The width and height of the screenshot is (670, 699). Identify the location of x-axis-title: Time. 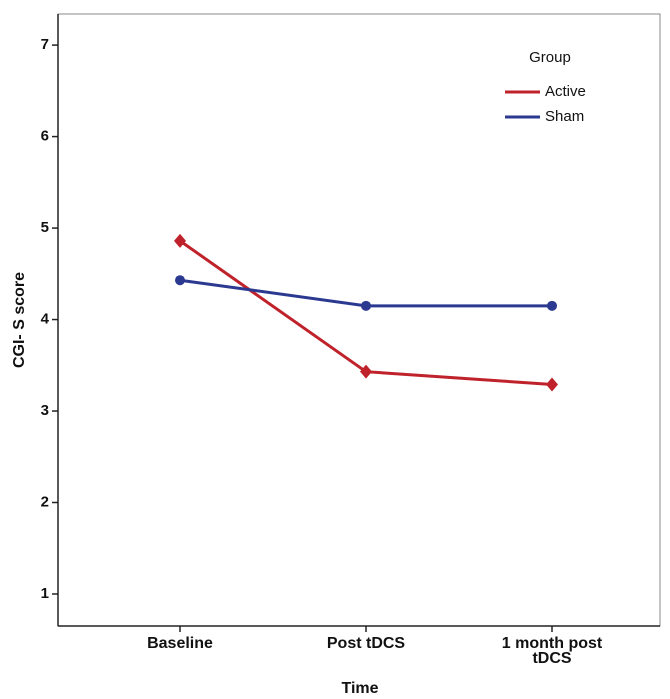
(359, 688).